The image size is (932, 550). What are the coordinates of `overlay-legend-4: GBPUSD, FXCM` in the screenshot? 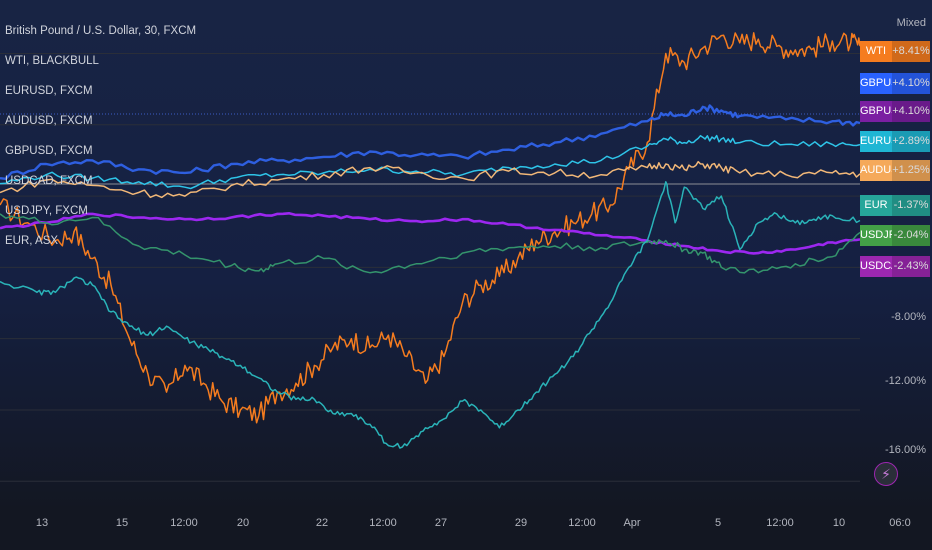 It's located at (49, 151).